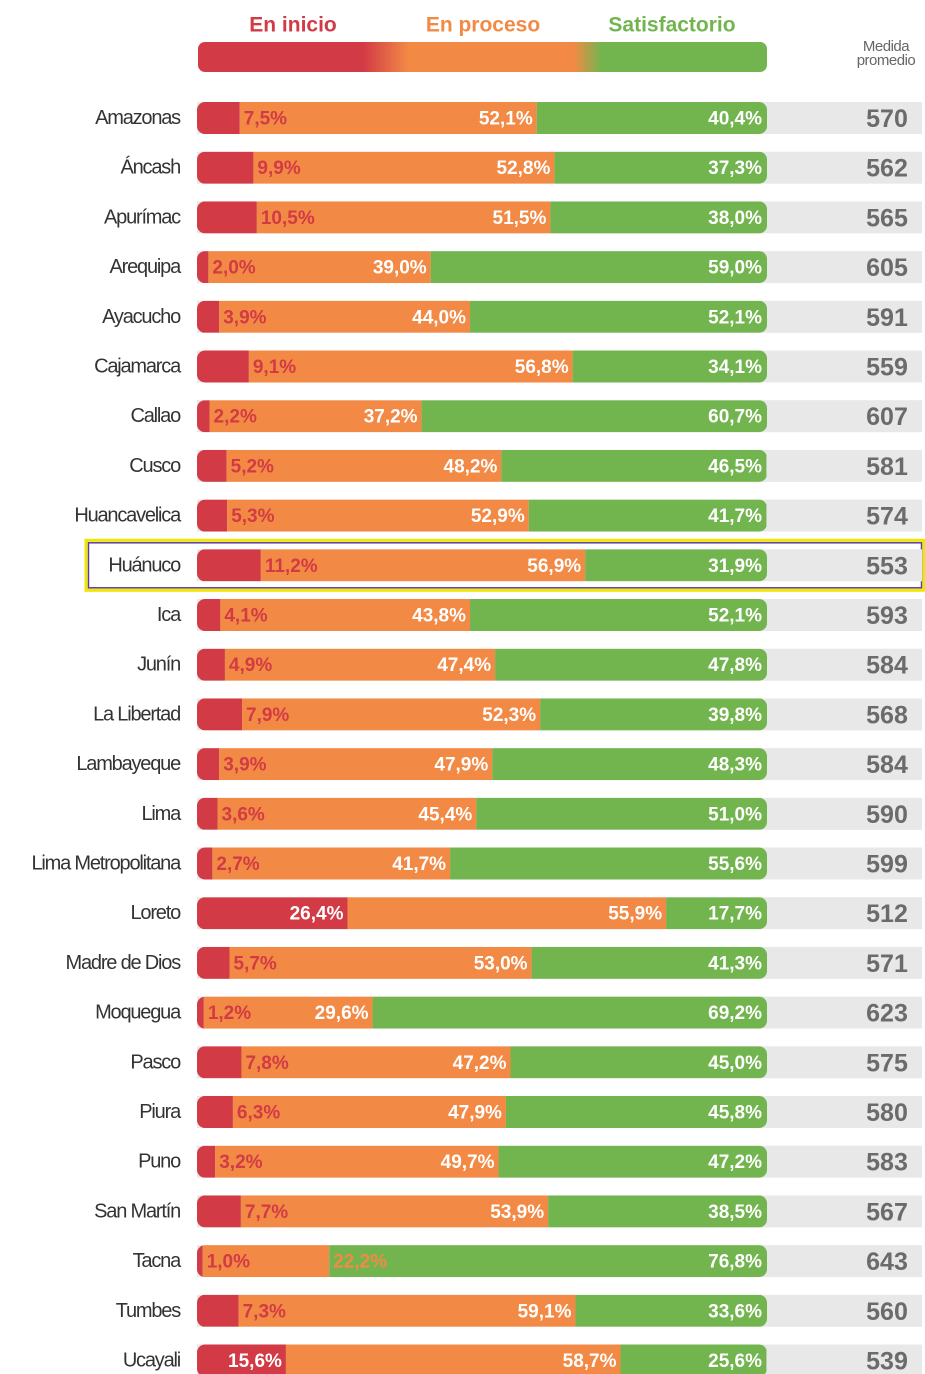 This screenshot has height=1374, width=925. I want to click on value-label: 41,7%, so click(419, 864).